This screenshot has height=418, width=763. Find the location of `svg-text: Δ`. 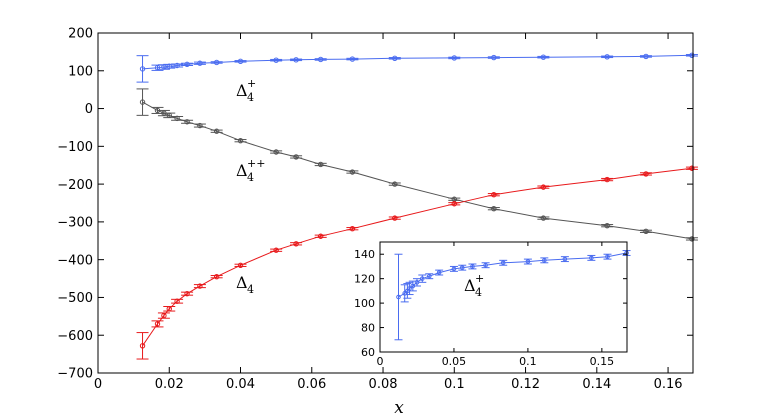

svg-text: Δ is located at coordinates (242, 282).